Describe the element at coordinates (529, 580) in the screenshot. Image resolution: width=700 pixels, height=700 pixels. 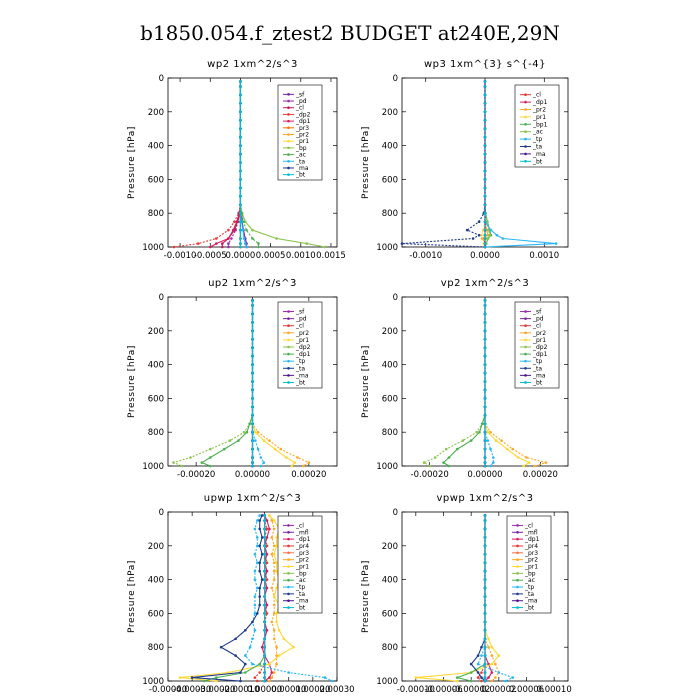
I see `legend-label: _ac` at that location.